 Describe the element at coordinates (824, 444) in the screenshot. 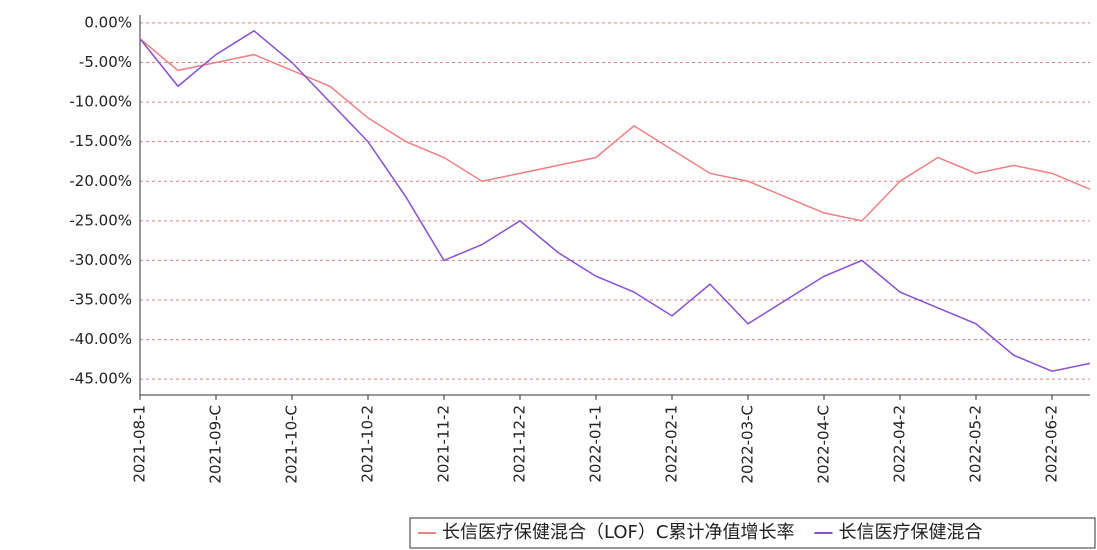

I see `x-tick-label: 2022-04-C` at that location.